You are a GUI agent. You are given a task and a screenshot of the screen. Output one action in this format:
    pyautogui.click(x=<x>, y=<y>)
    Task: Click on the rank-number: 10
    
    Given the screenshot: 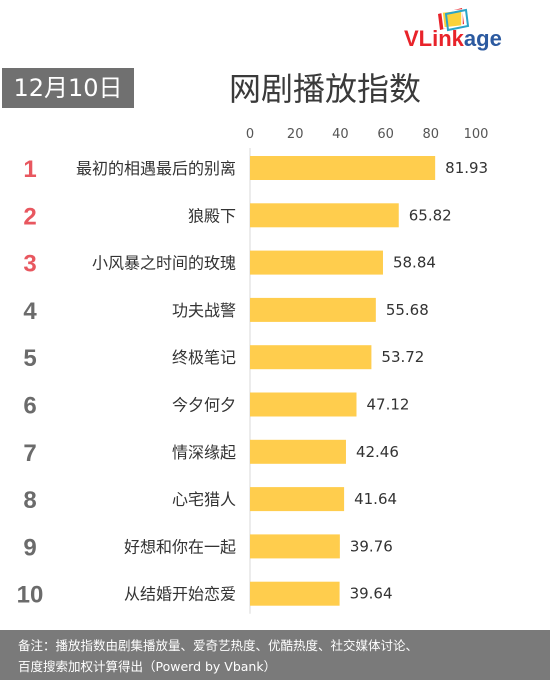 What is the action you would take?
    pyautogui.click(x=30, y=595)
    